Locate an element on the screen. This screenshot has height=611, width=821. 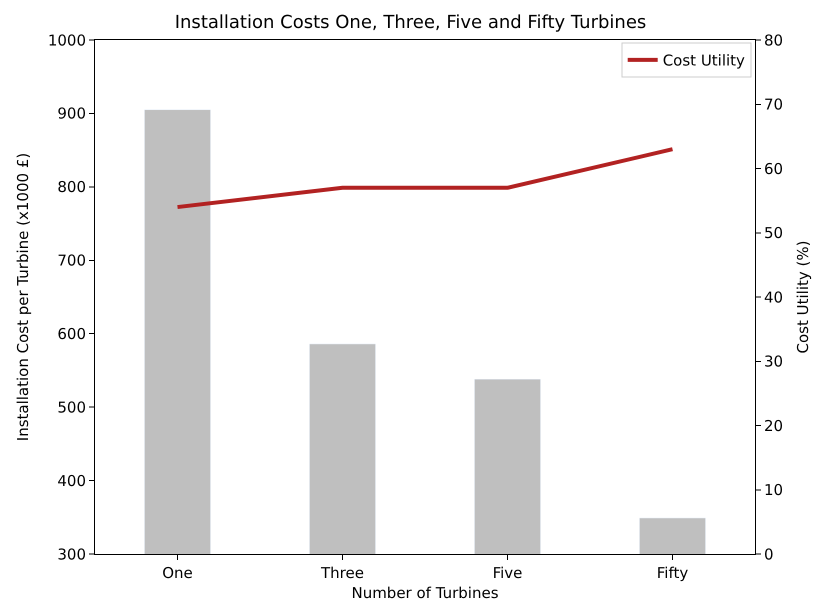
y2-tick-label: 60 is located at coordinates (774, 169).